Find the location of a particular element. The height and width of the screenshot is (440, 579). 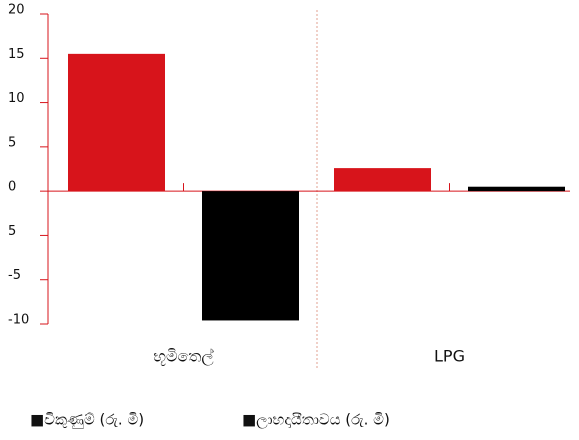

y-tick-label: 15 is located at coordinates (16, 54).